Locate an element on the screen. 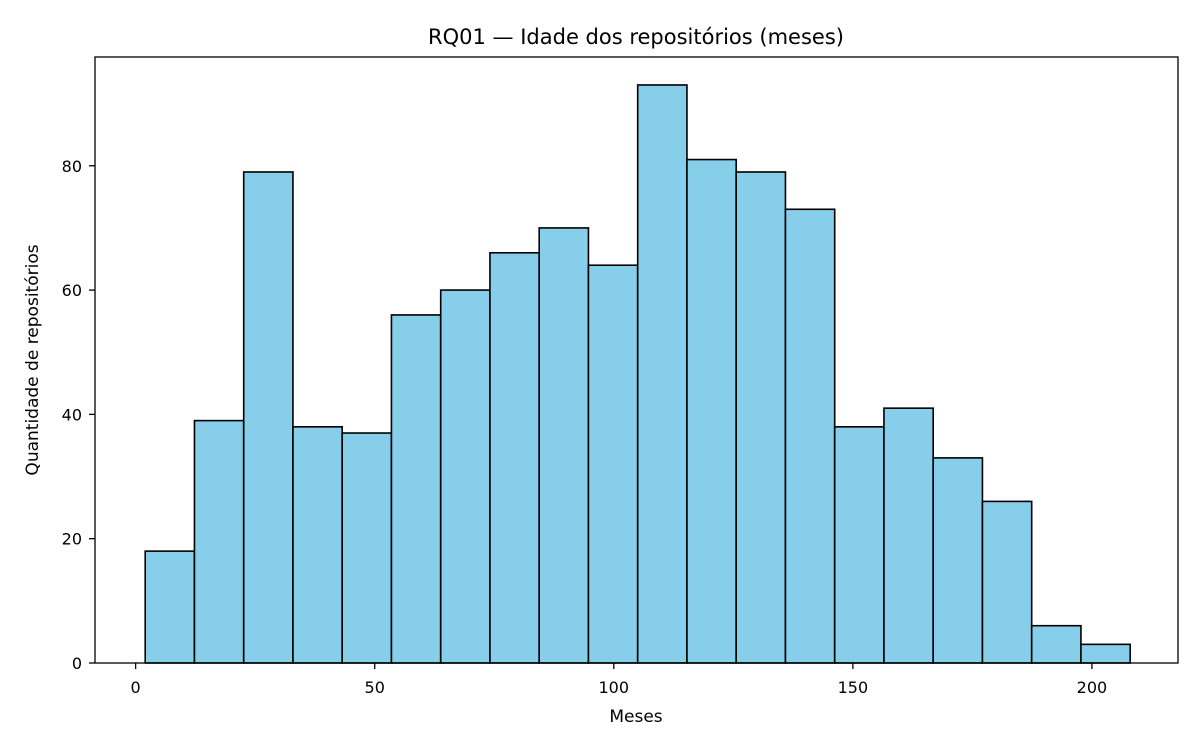 This screenshot has height=750, width=1200. x-tick-label-3: 150 is located at coordinates (853, 687).